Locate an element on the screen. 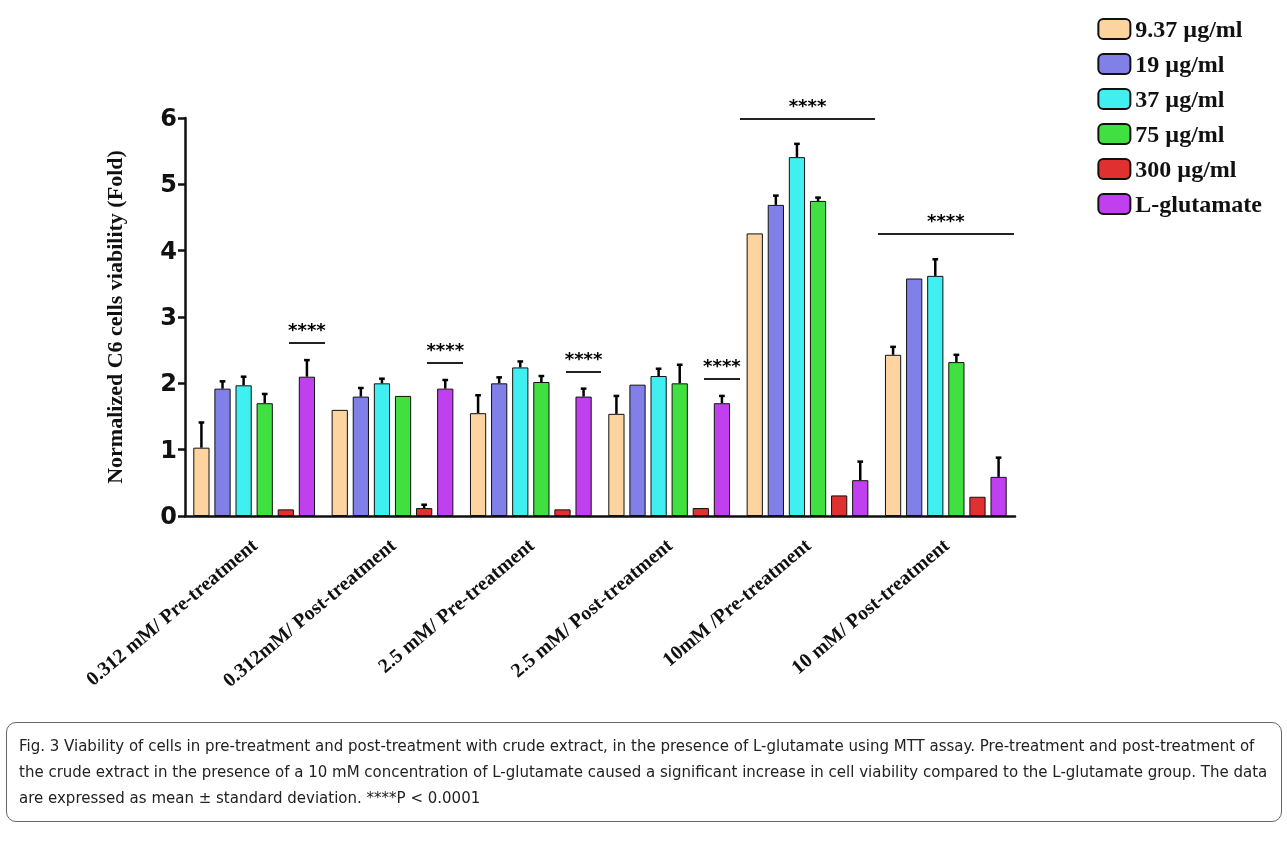  y-tick-label: 6 is located at coordinates (168, 118).